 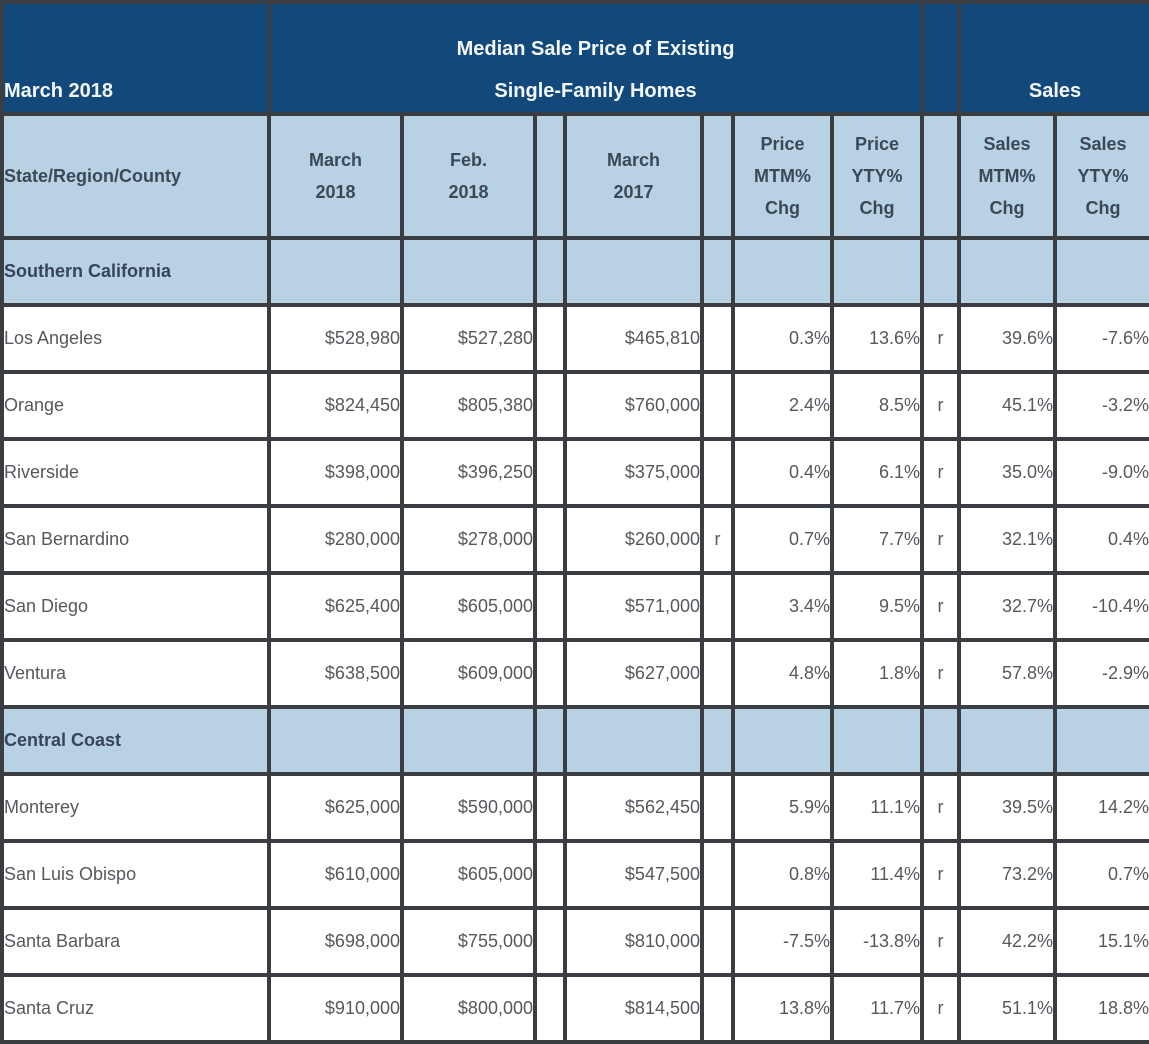 What do you see at coordinates (335, 176) in the screenshot?
I see `col-header-mar-2018: March 2018` at bounding box center [335, 176].